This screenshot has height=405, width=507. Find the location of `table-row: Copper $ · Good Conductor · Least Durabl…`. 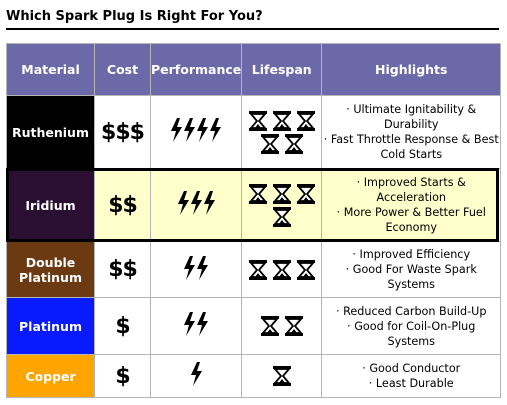

table-row: Copper $ · Good Conductor · Least Durabl… is located at coordinates (254, 376).